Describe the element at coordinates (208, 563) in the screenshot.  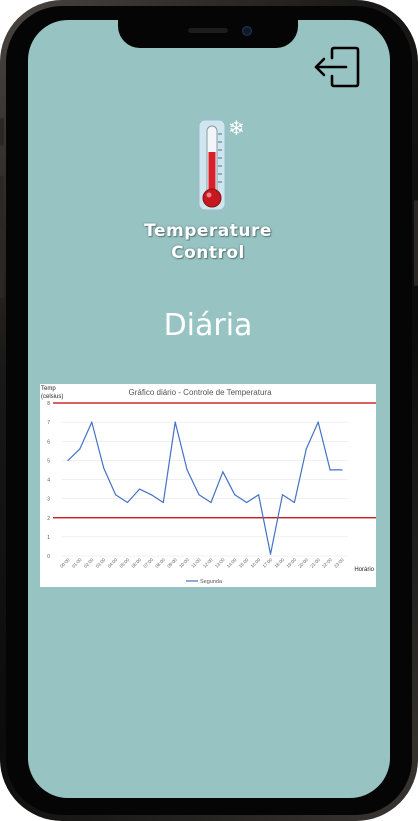
I see `x-tick-label: 12:00` at that location.